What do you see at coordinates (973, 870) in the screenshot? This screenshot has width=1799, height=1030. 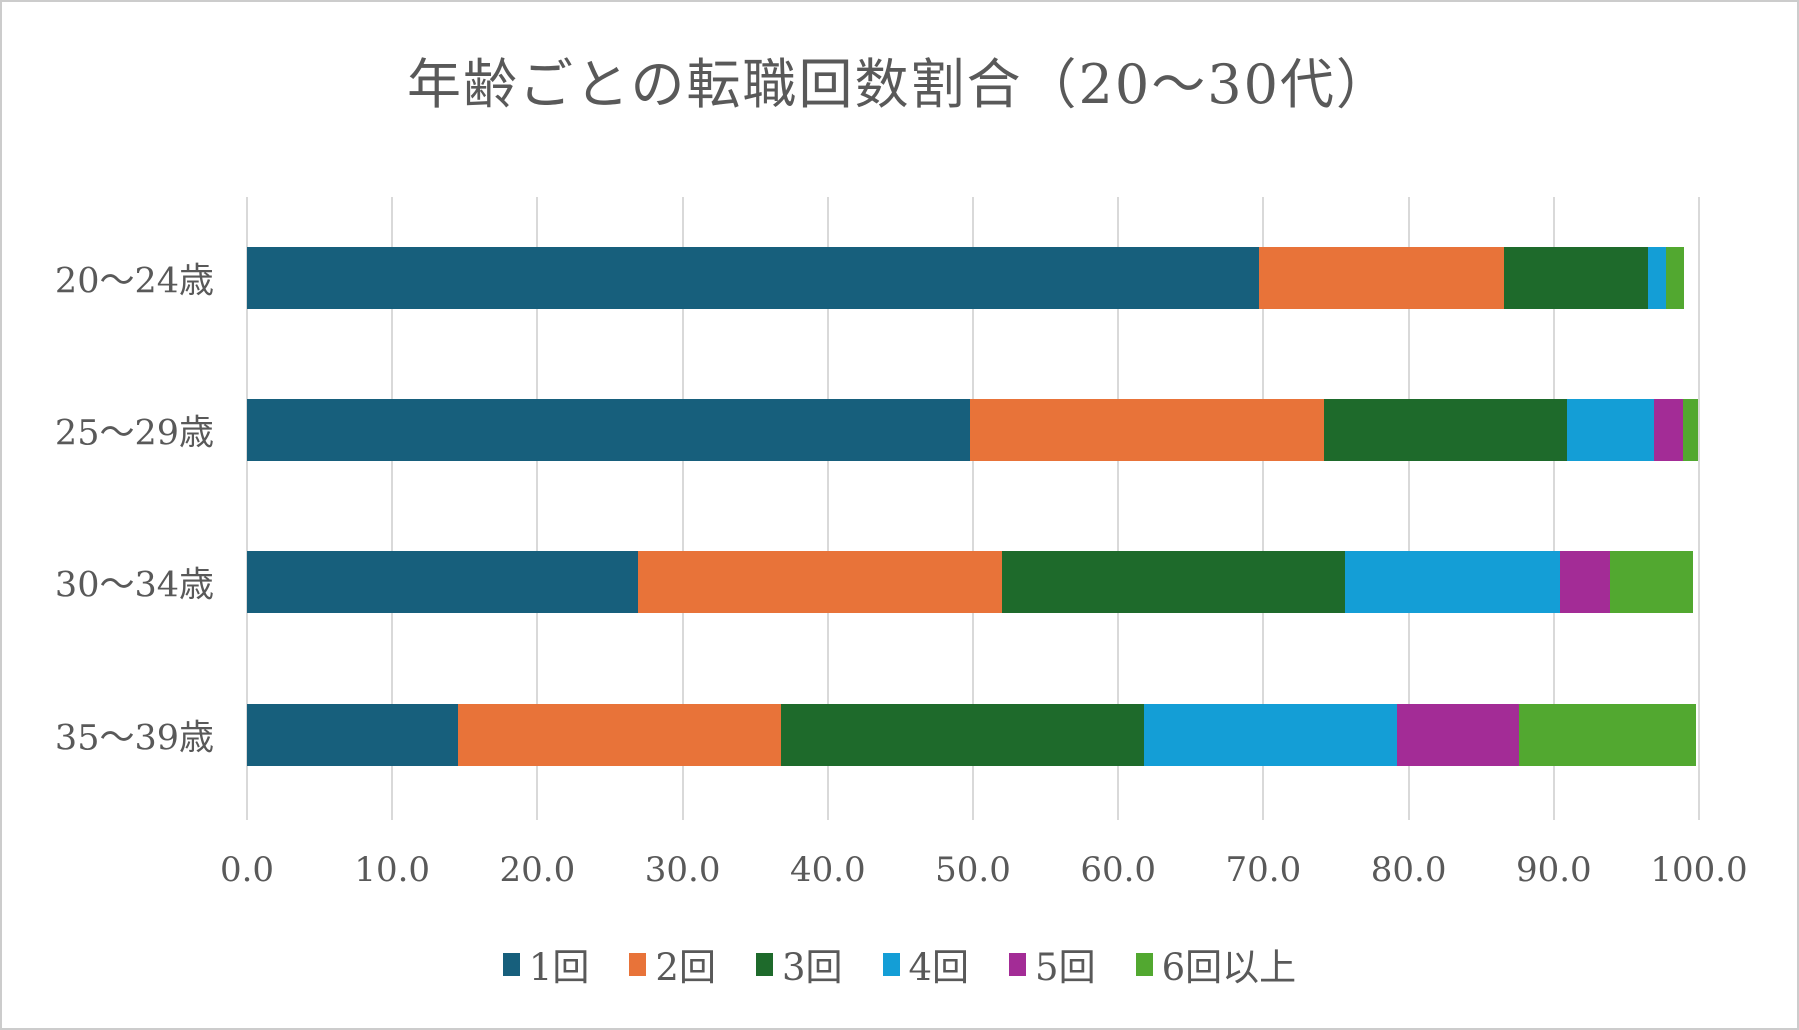 I see `x-tick-label: 50.0` at bounding box center [973, 870].